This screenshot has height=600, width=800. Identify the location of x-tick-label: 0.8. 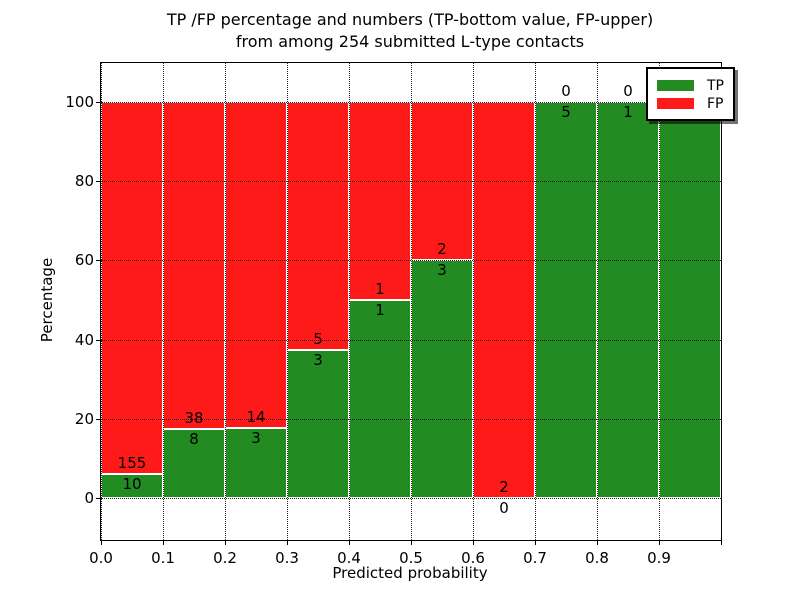
(597, 558).